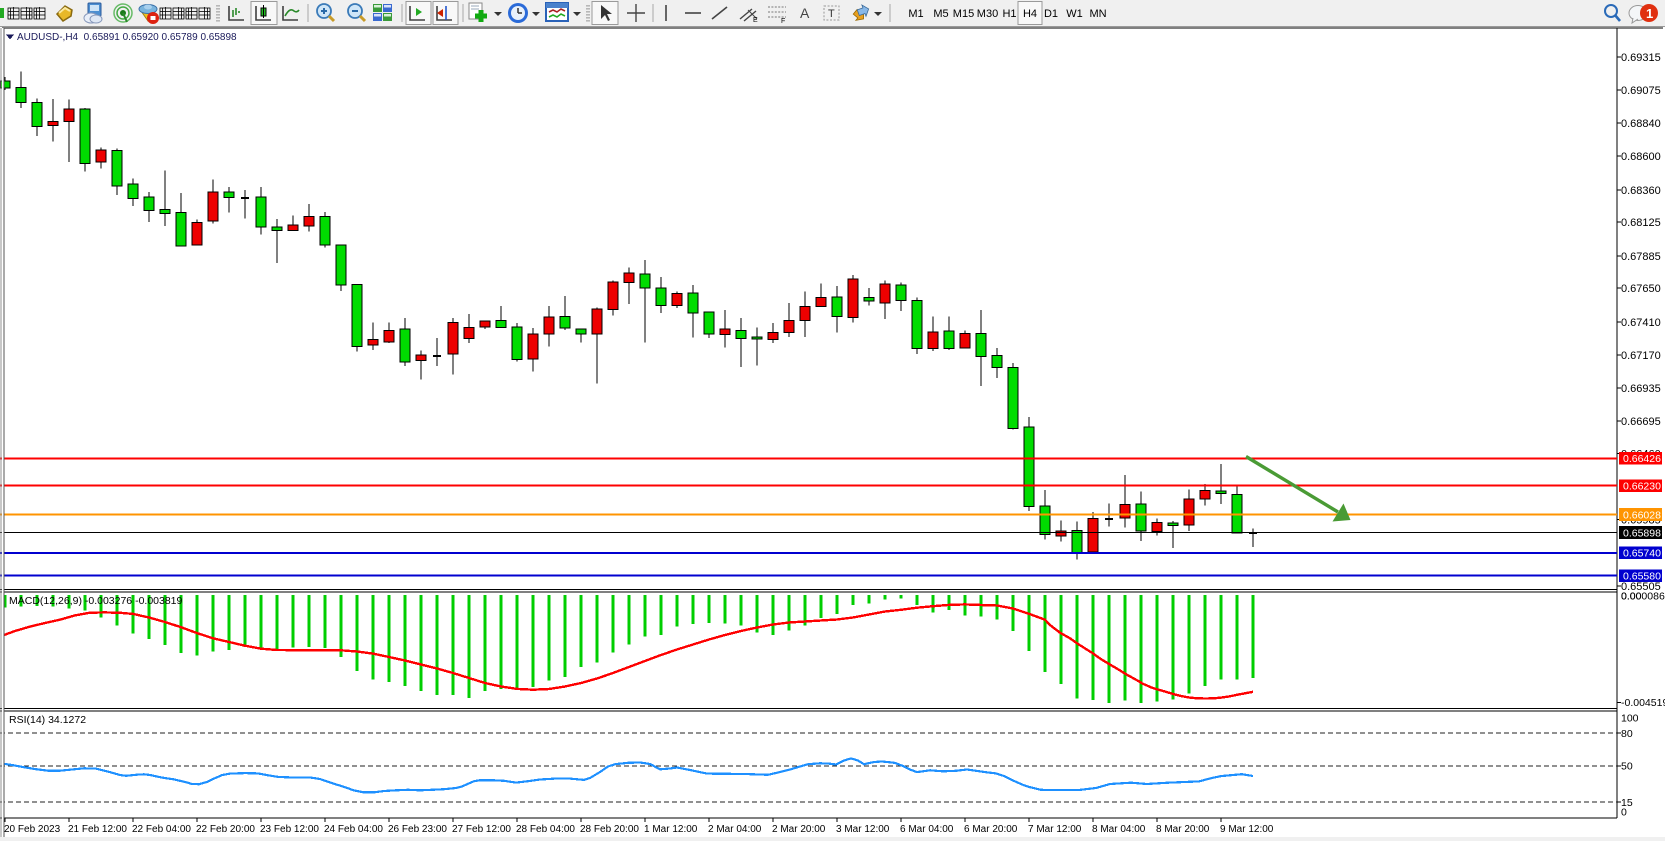 The image size is (1665, 841). I want to click on svg-text: 0.000086, so click(1643, 596).